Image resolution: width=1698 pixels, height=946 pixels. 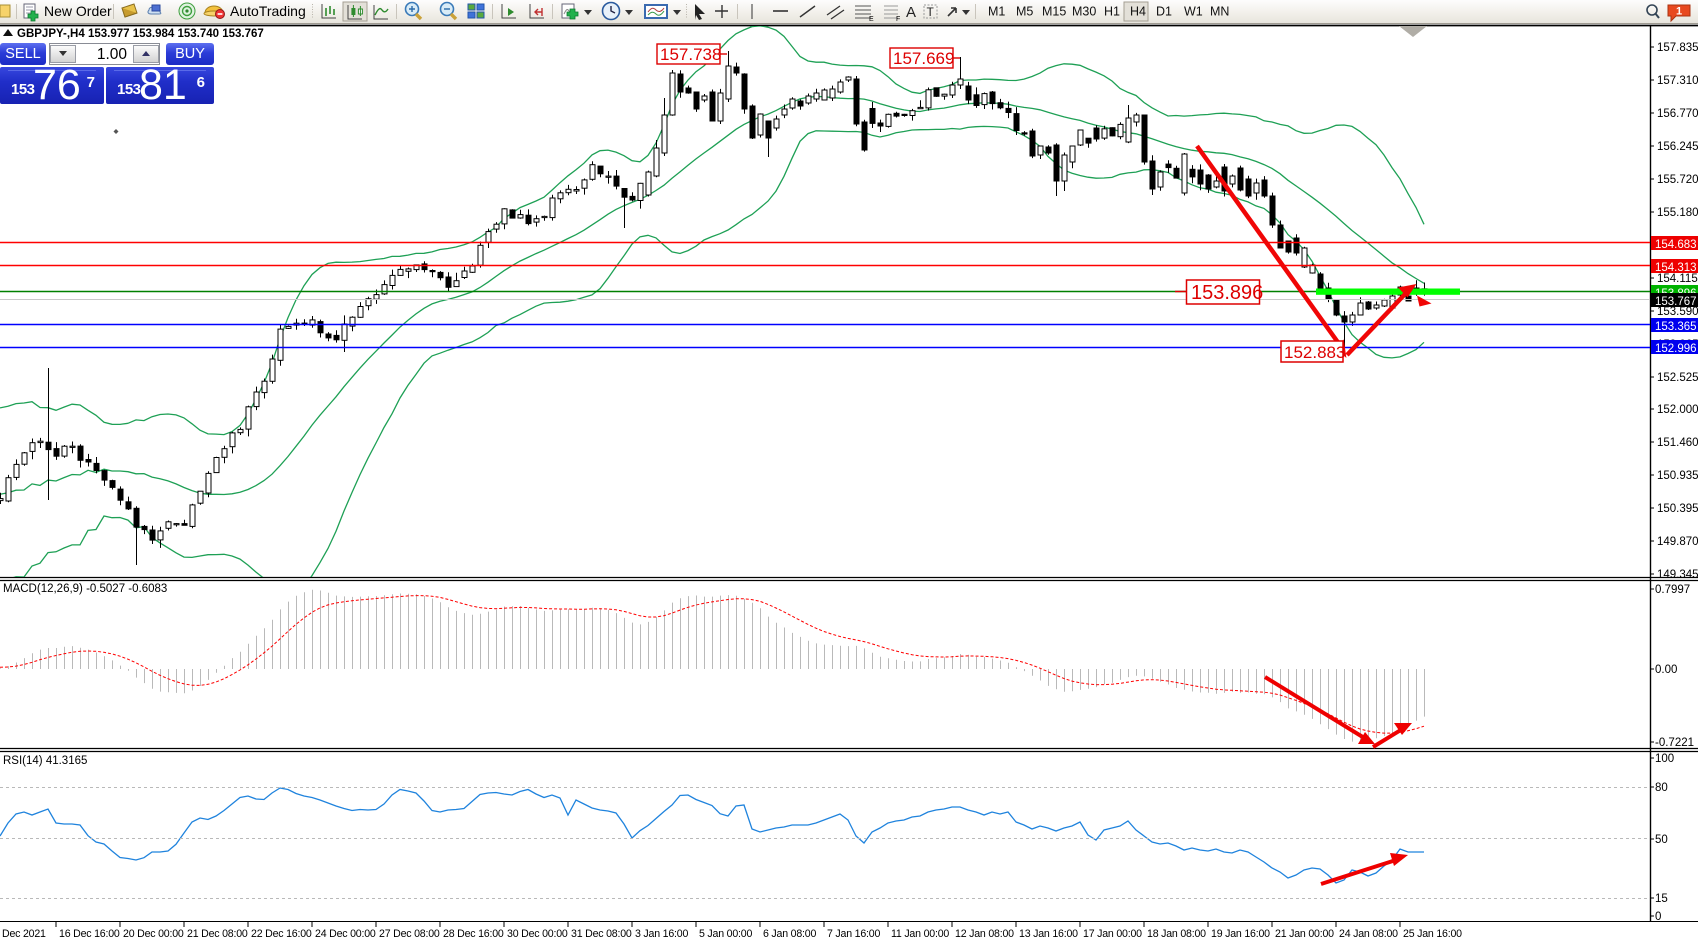 What do you see at coordinates (1677, 575) in the screenshot?
I see `svg-text: 149.345` at bounding box center [1677, 575].